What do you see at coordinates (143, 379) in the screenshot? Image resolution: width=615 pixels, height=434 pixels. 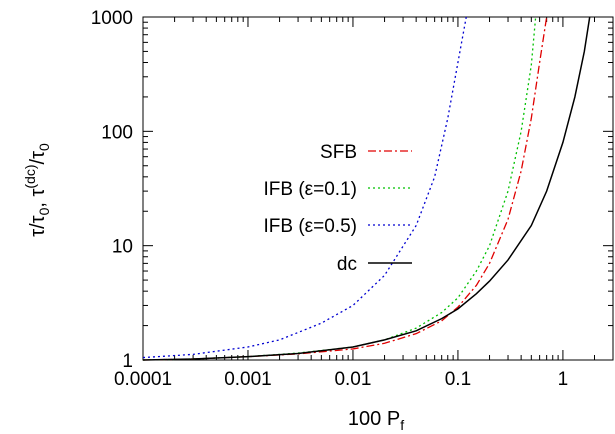 I see `x-tick-label: 0.0001` at bounding box center [143, 379].